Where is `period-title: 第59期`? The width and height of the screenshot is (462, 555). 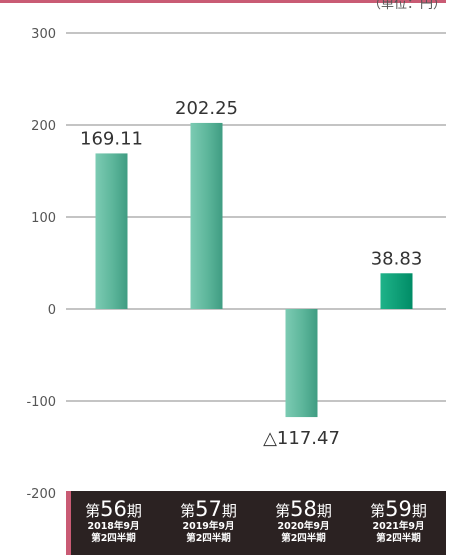
period-title: 第59期 is located at coordinates (398, 509).